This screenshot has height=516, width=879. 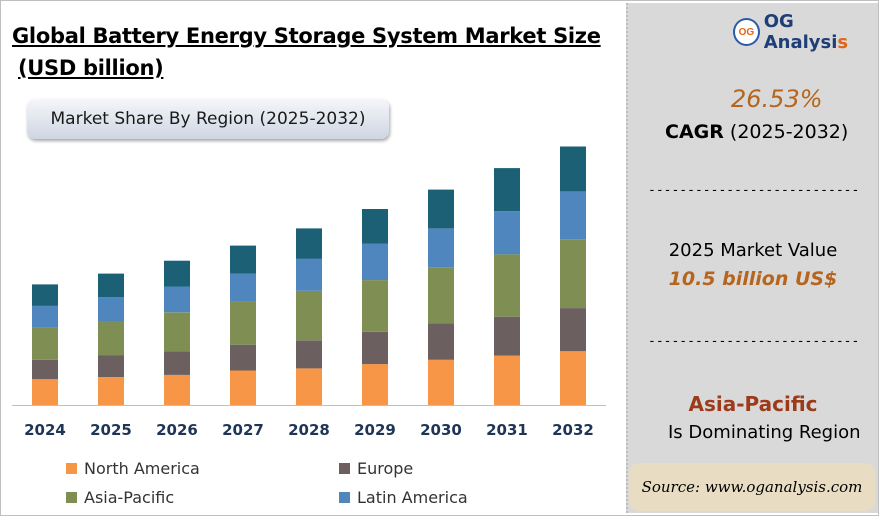 I want to click on region-share-pill: Market Share By Region (2025-2032), so click(x=208, y=119).